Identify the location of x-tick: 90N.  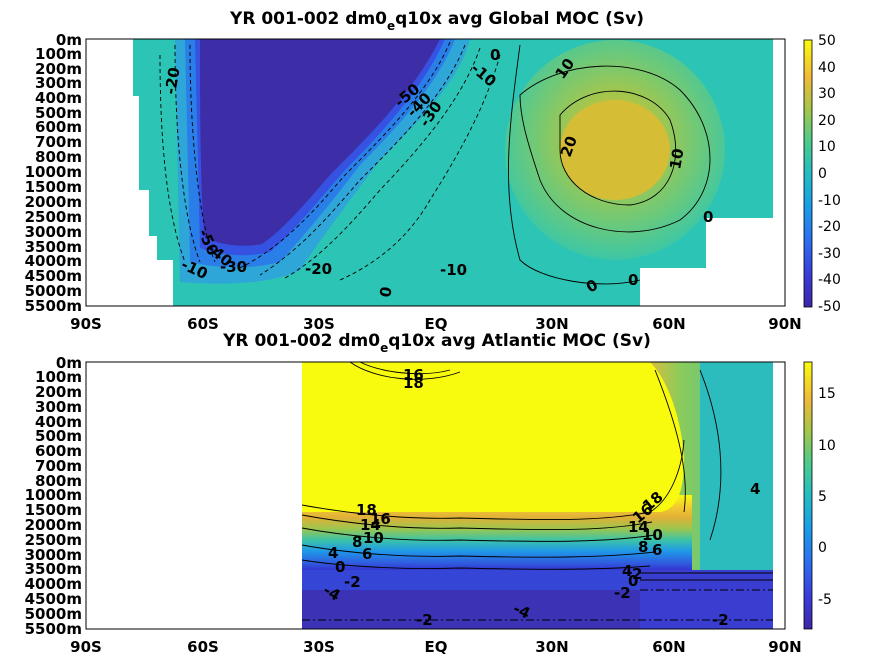
(784, 647).